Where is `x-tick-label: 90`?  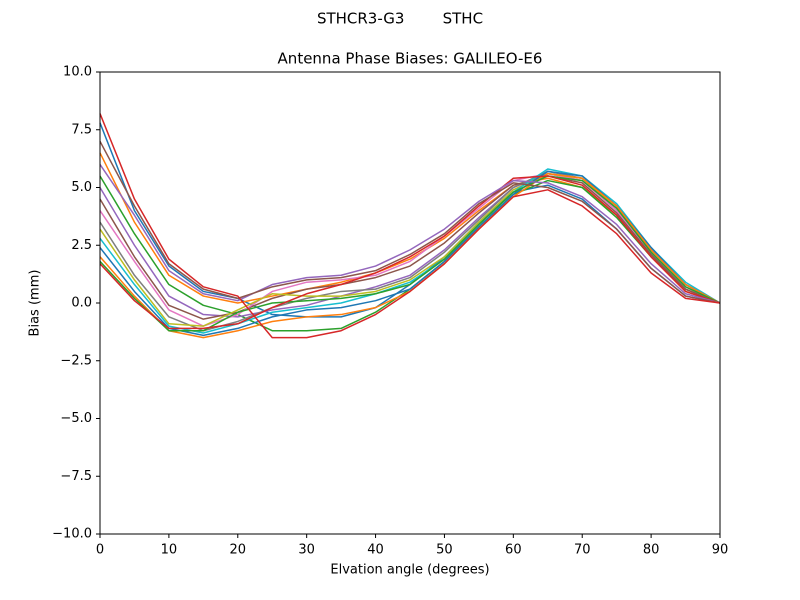 x-tick-label: 90 is located at coordinates (720, 550).